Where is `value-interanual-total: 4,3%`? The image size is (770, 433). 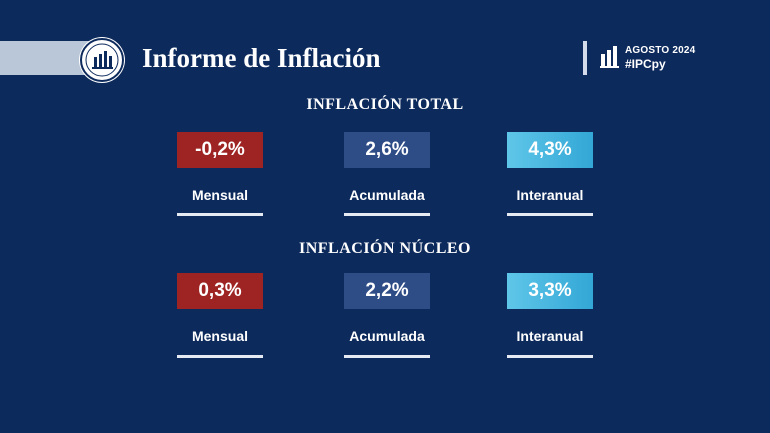
value-interanual-total: 4,3% is located at coordinates (550, 150).